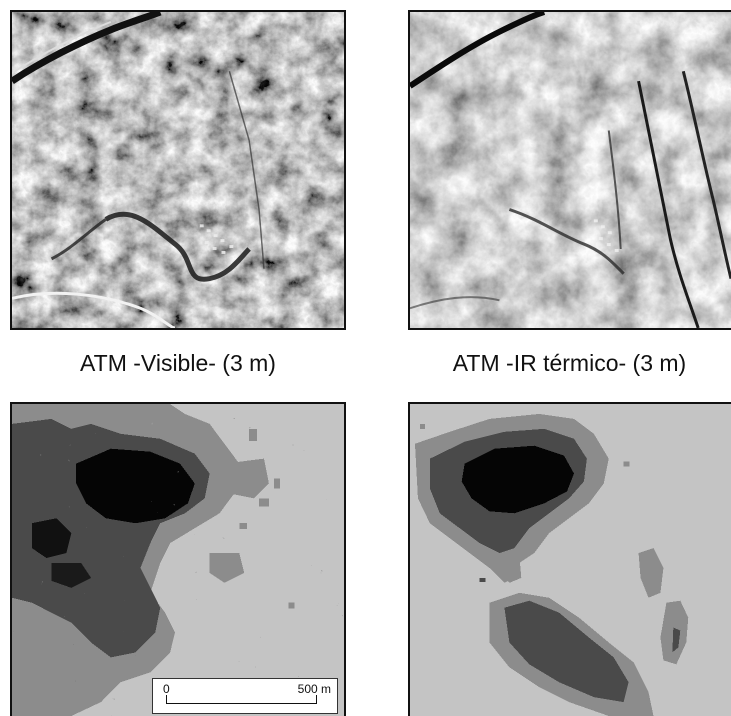 This screenshot has height=716, width=731. I want to click on scale-bar-end-label: 500 m, so click(314, 689).